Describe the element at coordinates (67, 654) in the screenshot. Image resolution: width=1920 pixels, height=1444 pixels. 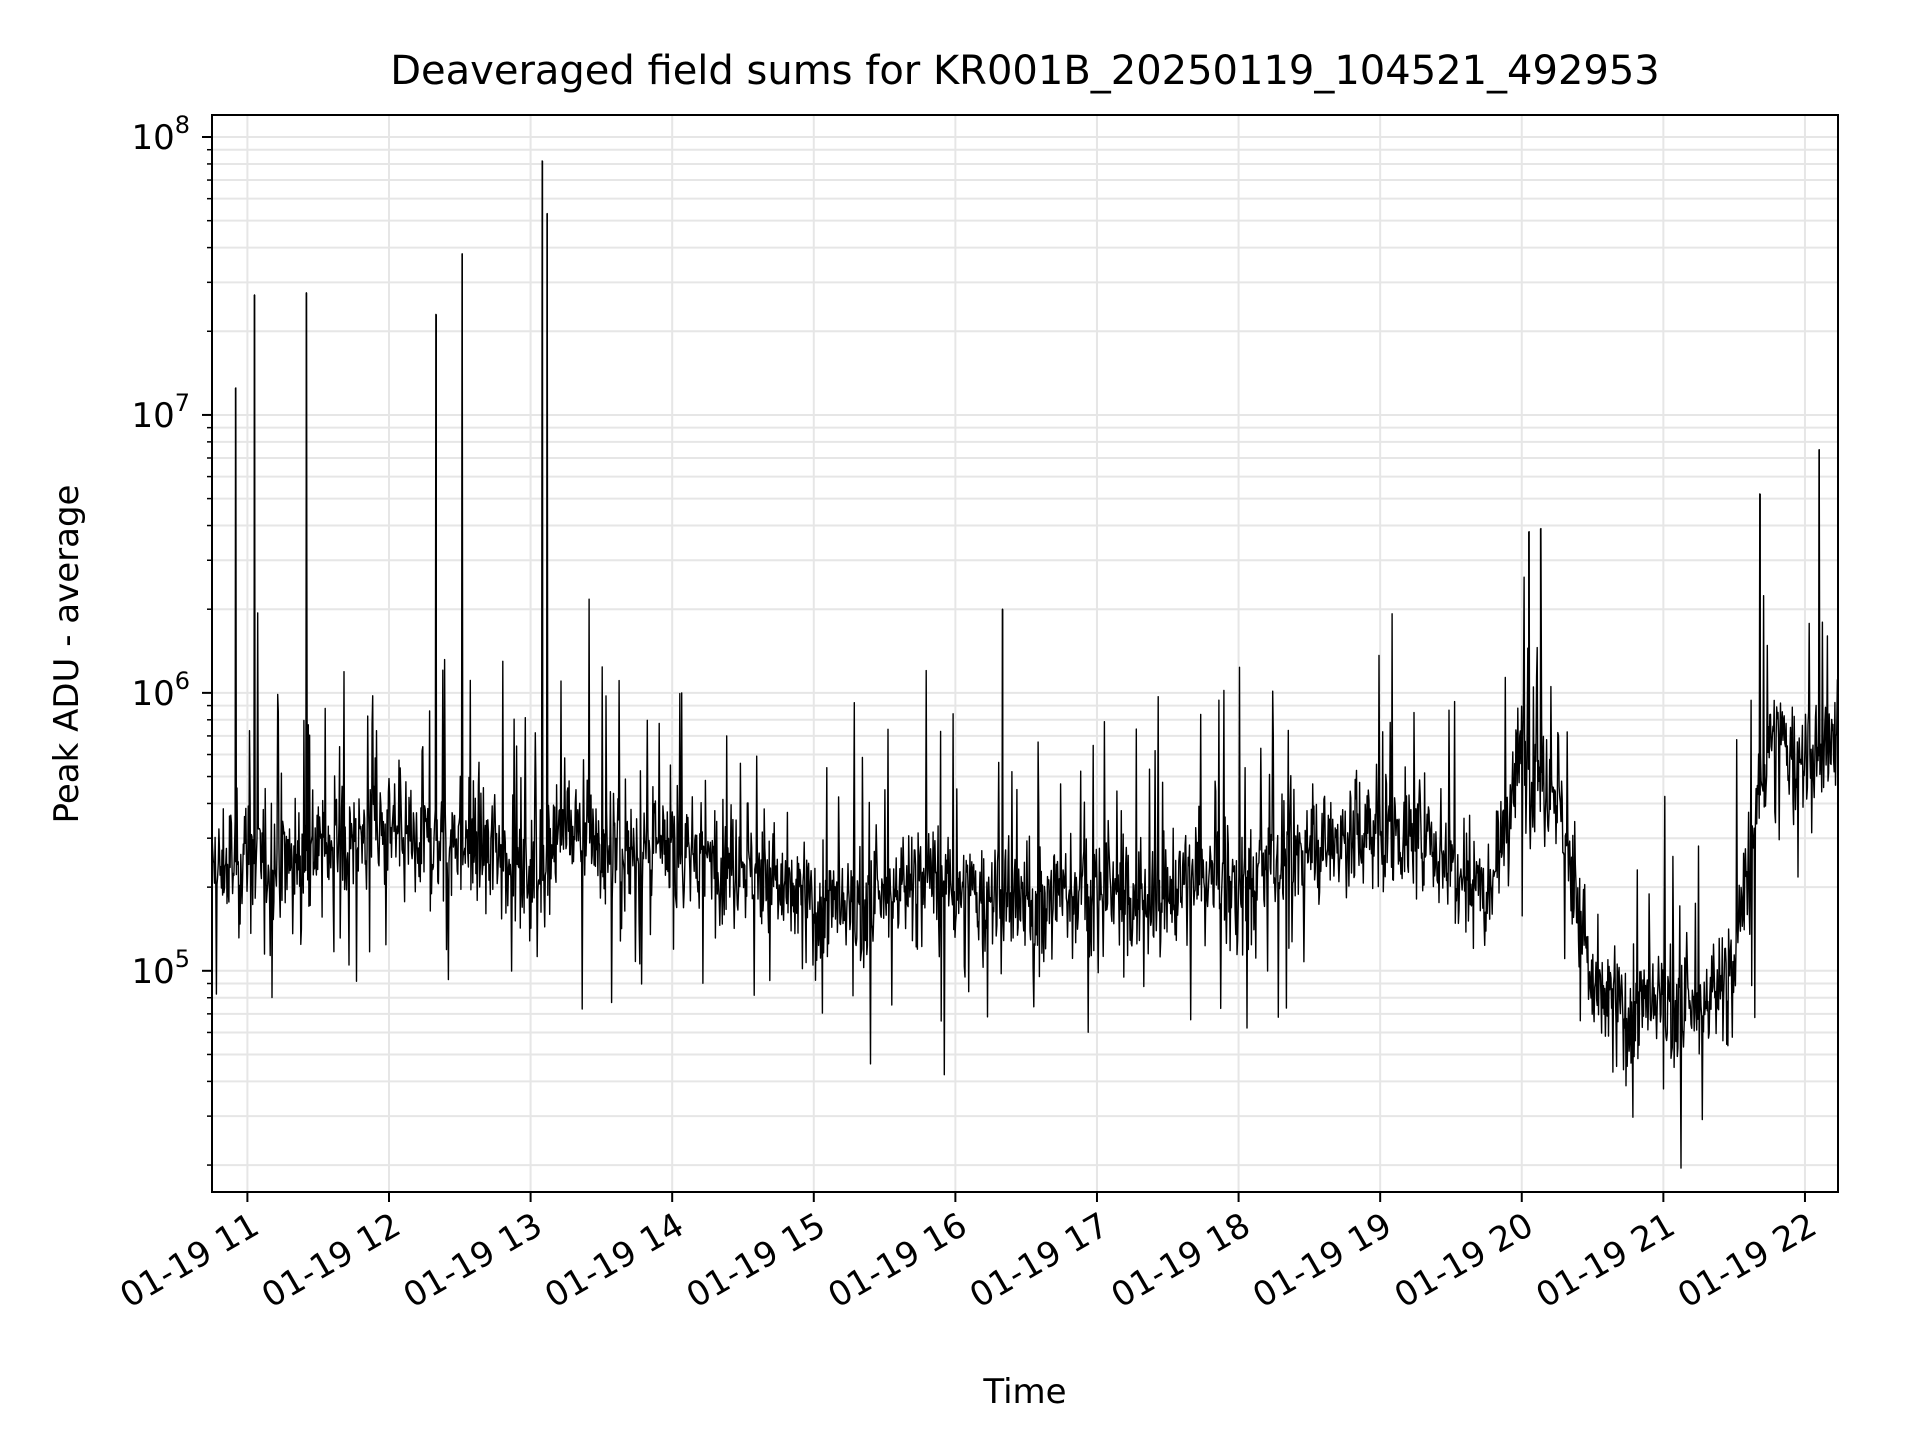
I see `y-axis-label: Peak ADU - average` at that location.